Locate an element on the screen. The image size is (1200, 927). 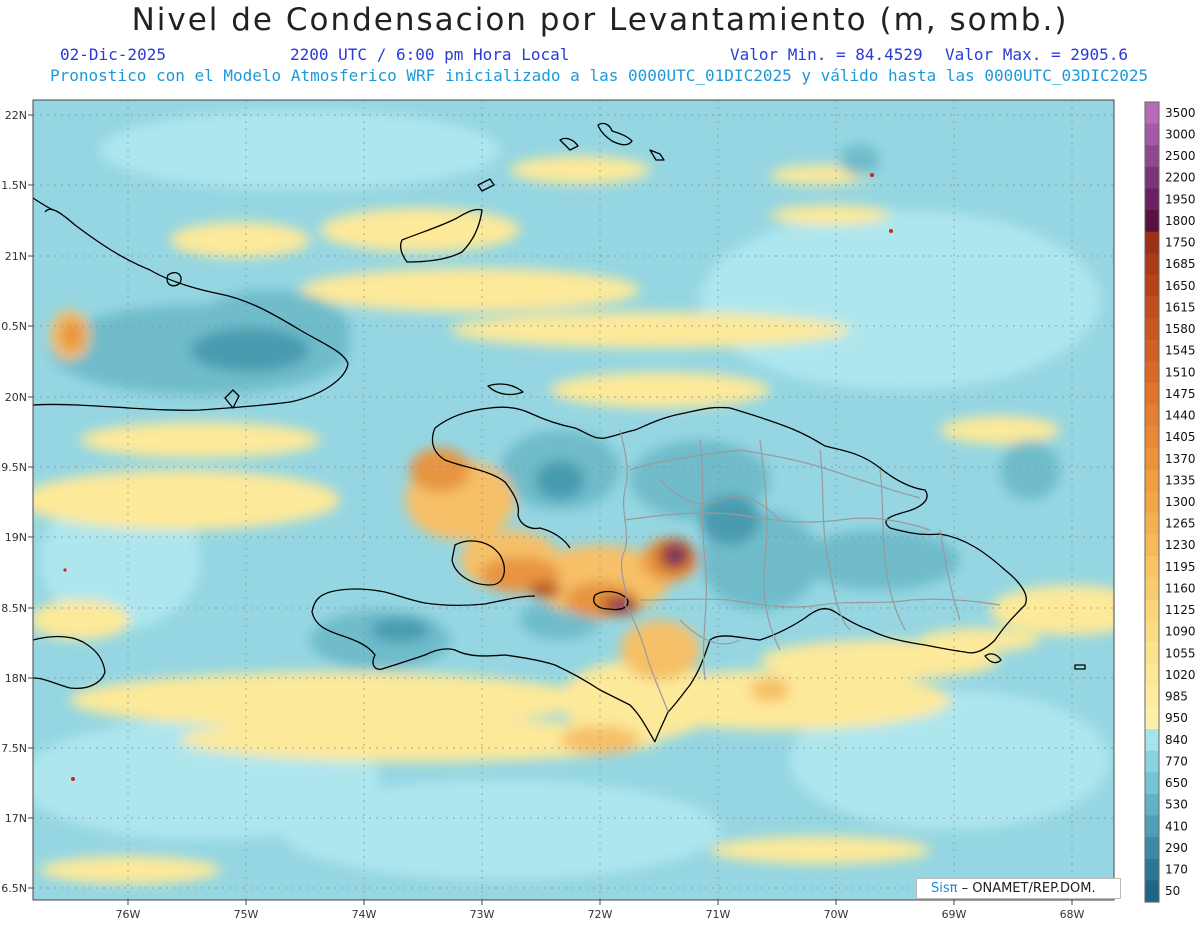
credit-box: Sisπ – ONAMET/REP.DOM. is located at coordinates (1018, 888).